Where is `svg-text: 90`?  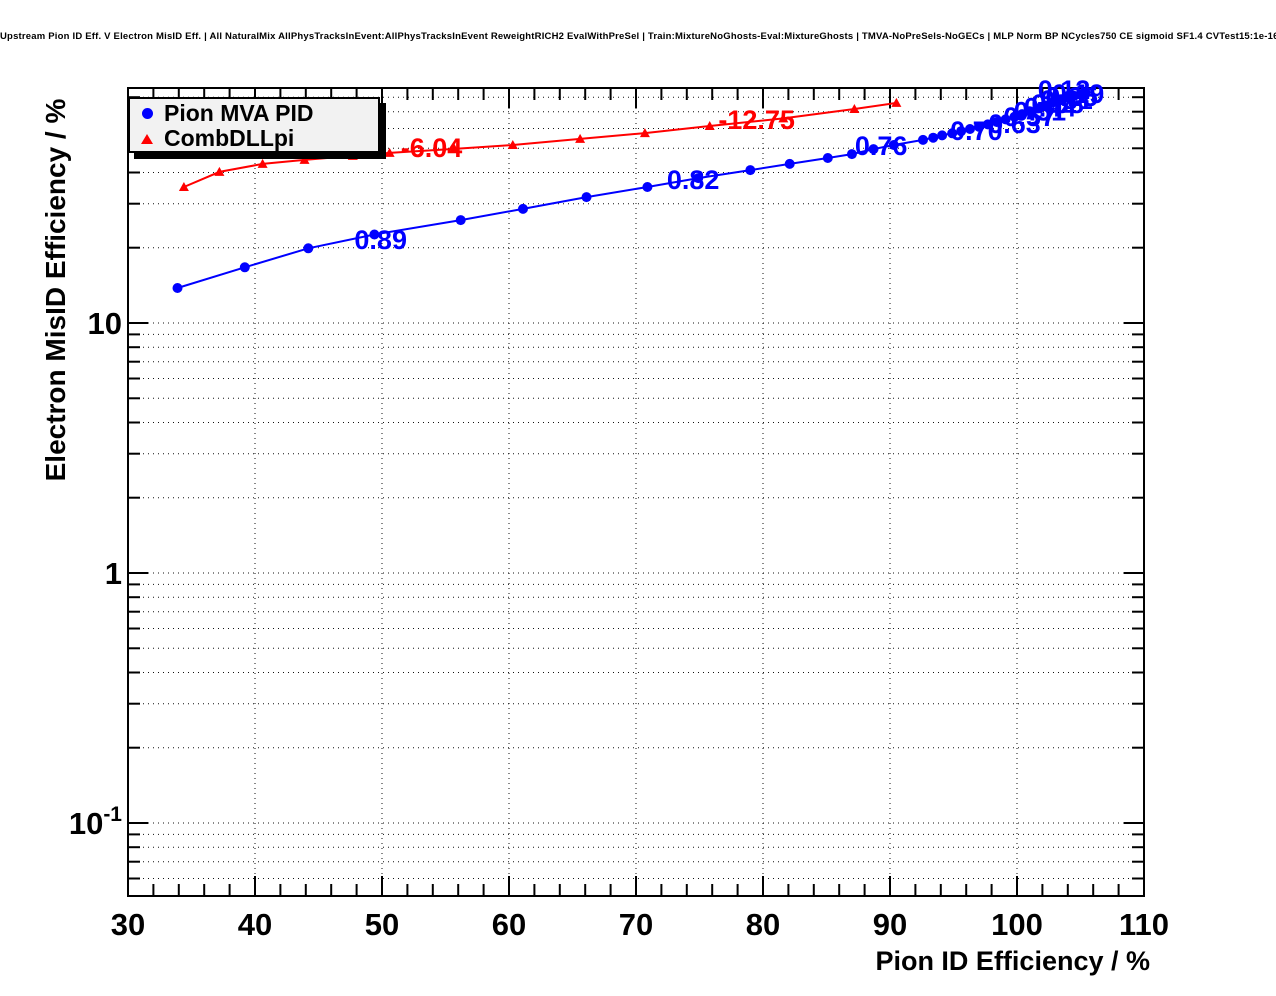 svg-text: 90 is located at coordinates (890, 924).